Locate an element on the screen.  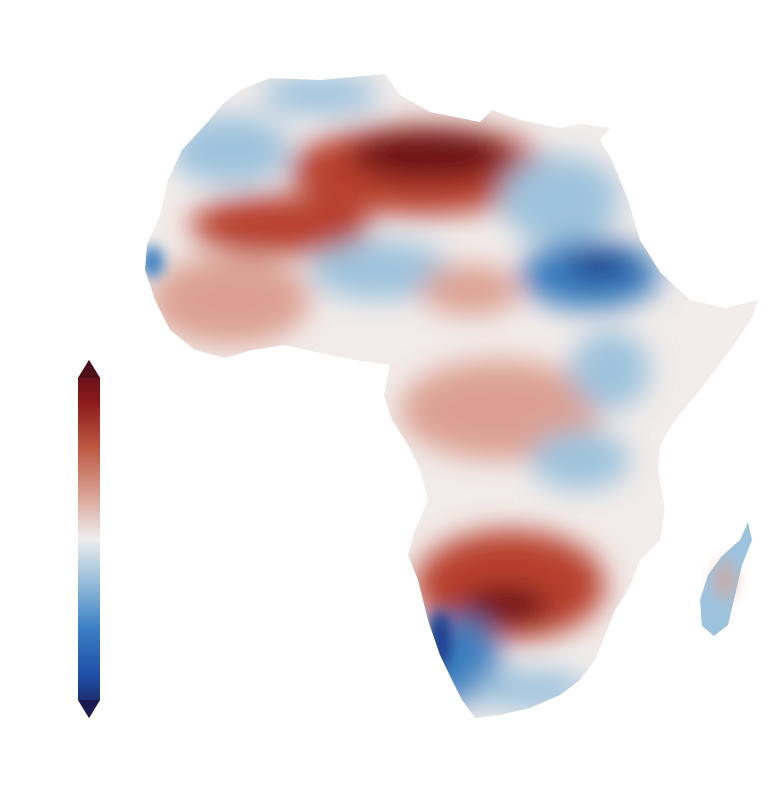
anomaly-cape-cool is located at coordinates (530, 690).